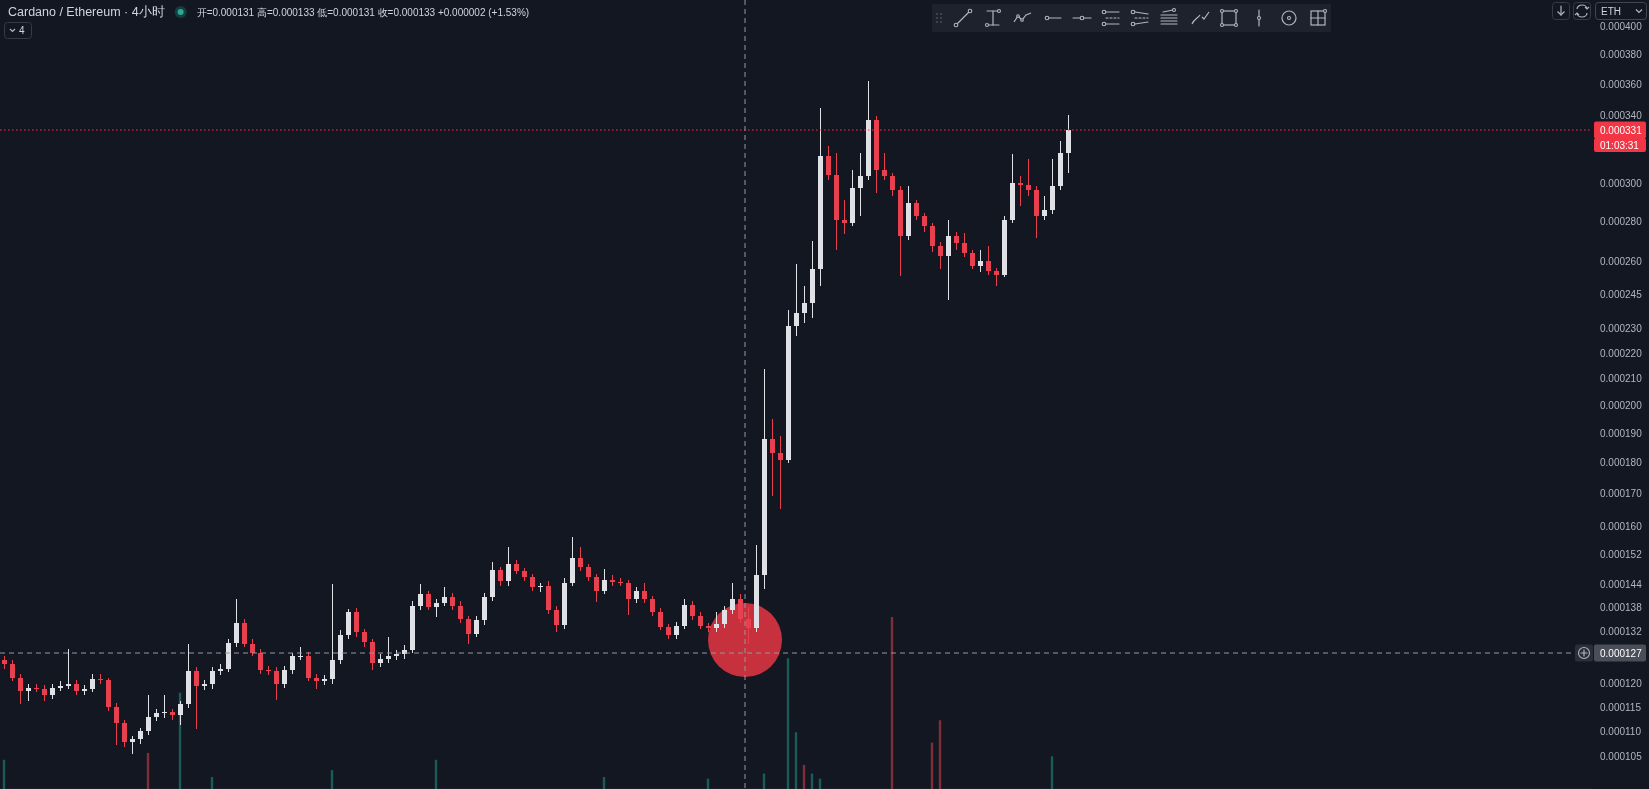 This screenshot has height=789, width=1649. Describe the element at coordinates (1621, 653) in the screenshot. I see `ref-line-label: 0.000127` at that location.